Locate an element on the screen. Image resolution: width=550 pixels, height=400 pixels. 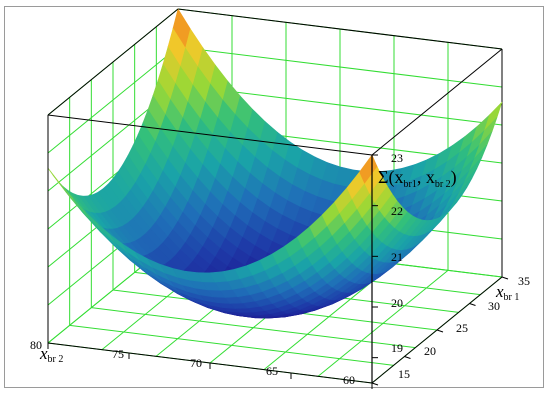
y-tick-label: 20 is located at coordinates (430, 351).